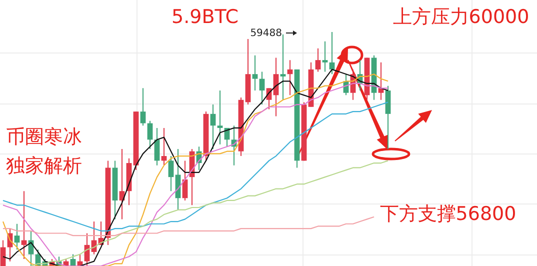 This screenshot has height=266, width=537. Describe the element at coordinates (461, 17) in the screenshot. I see `text: 上方压力60000` at that location.